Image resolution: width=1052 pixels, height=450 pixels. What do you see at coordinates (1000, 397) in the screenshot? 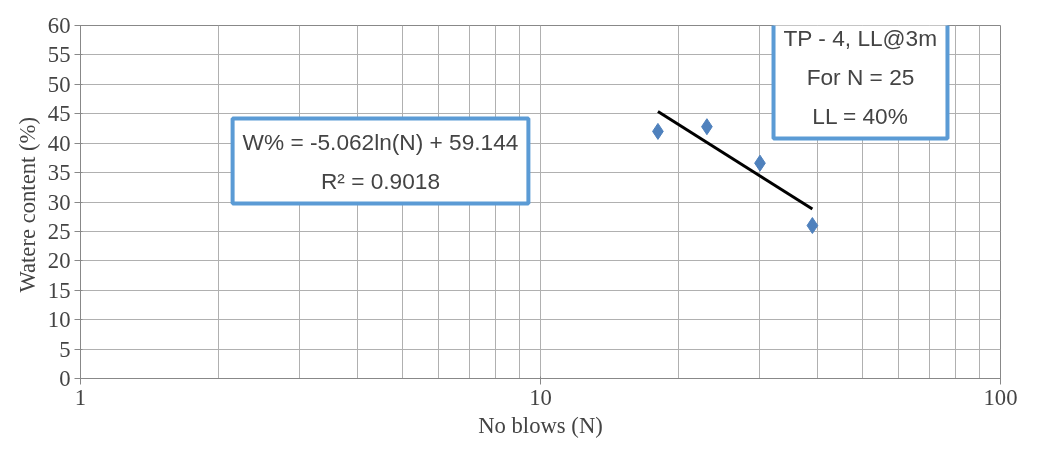
I see `x-tick-label: 100` at bounding box center [1000, 397].